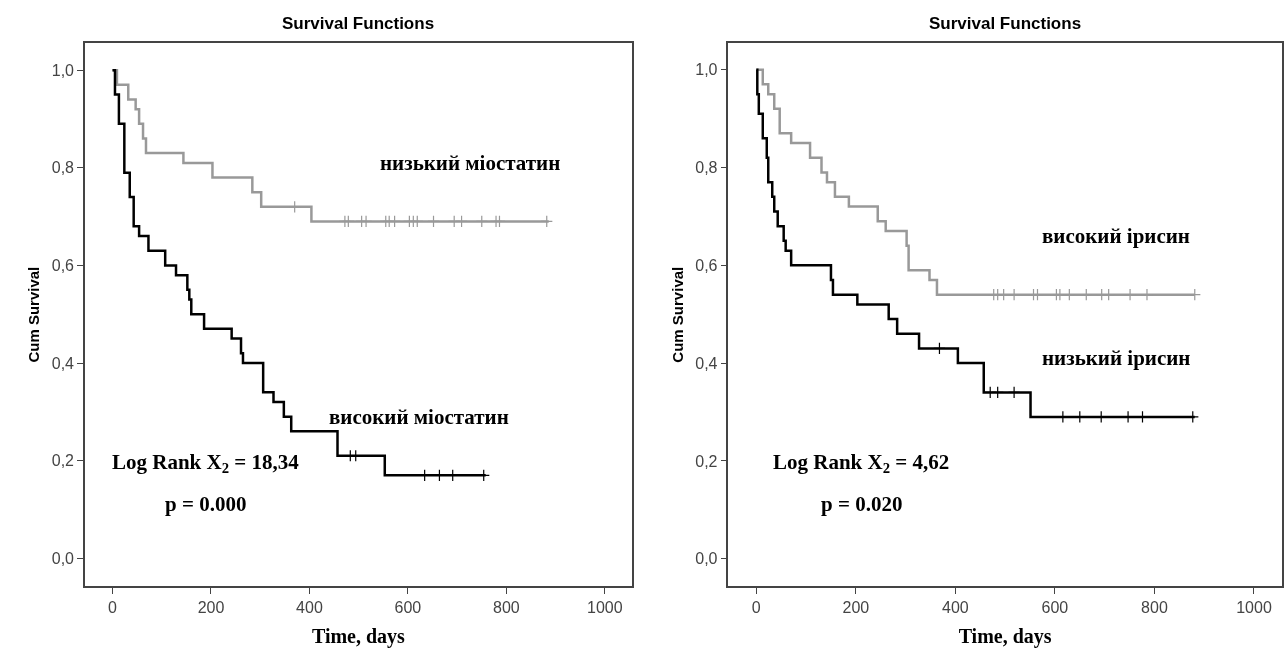  I want to click on annotation: Log Rank X$_{2}$ = 4,62, so click(861, 463).